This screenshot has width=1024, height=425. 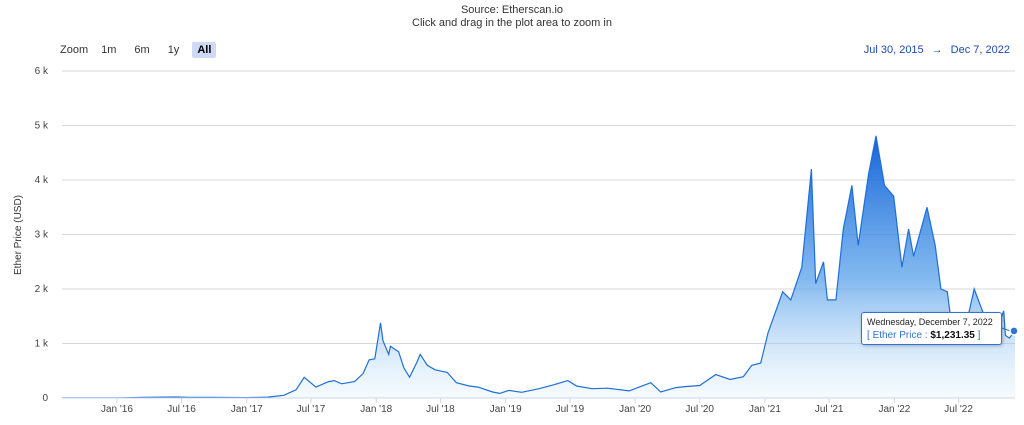 I want to click on y-tick-label: 5 k, so click(x=42, y=126).